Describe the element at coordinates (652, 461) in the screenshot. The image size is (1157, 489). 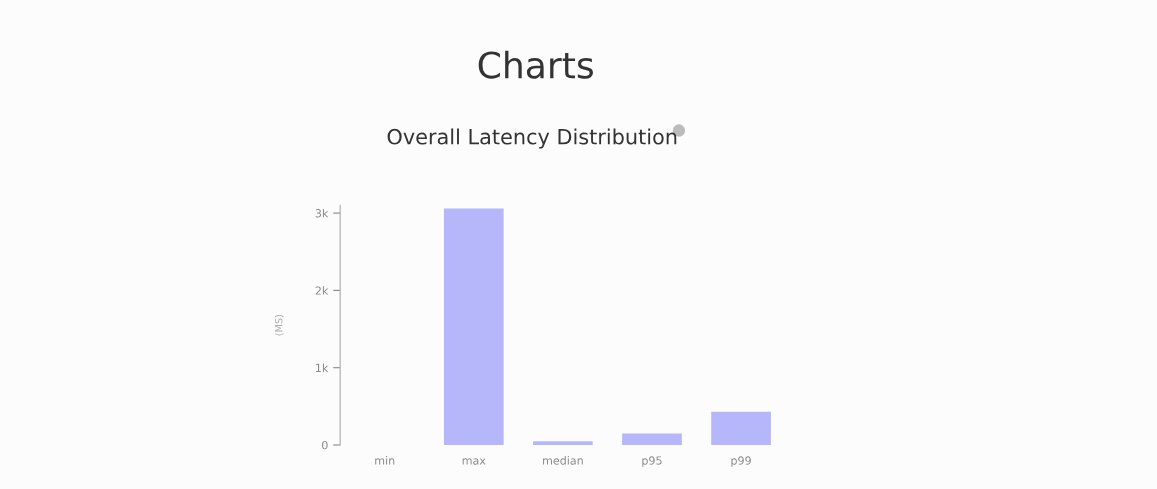
I see `x-tick-label: p95` at that location.